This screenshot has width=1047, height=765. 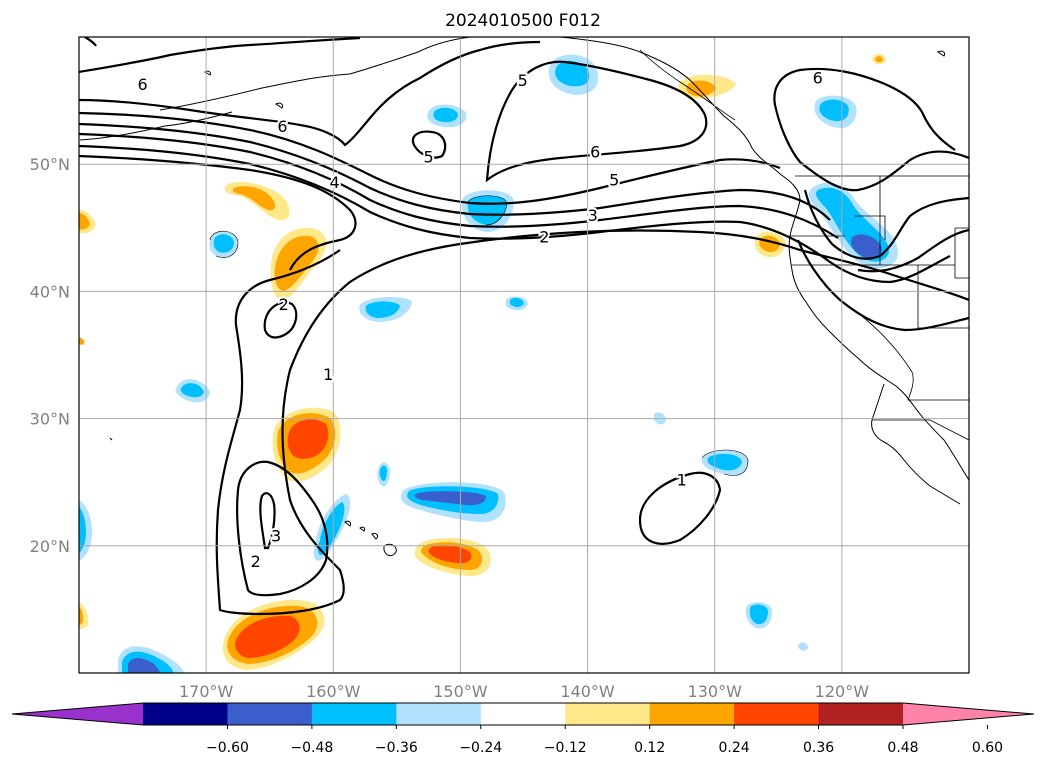 What do you see at coordinates (687, 85) in the screenshot?
I see `border-alaska-canada` at bounding box center [687, 85].